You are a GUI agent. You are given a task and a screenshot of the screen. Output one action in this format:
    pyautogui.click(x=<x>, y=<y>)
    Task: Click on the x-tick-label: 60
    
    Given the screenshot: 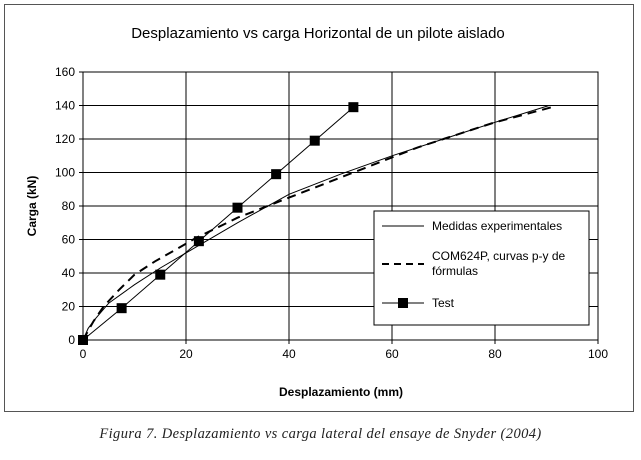 What is the action you would take?
    pyautogui.click(x=392, y=354)
    